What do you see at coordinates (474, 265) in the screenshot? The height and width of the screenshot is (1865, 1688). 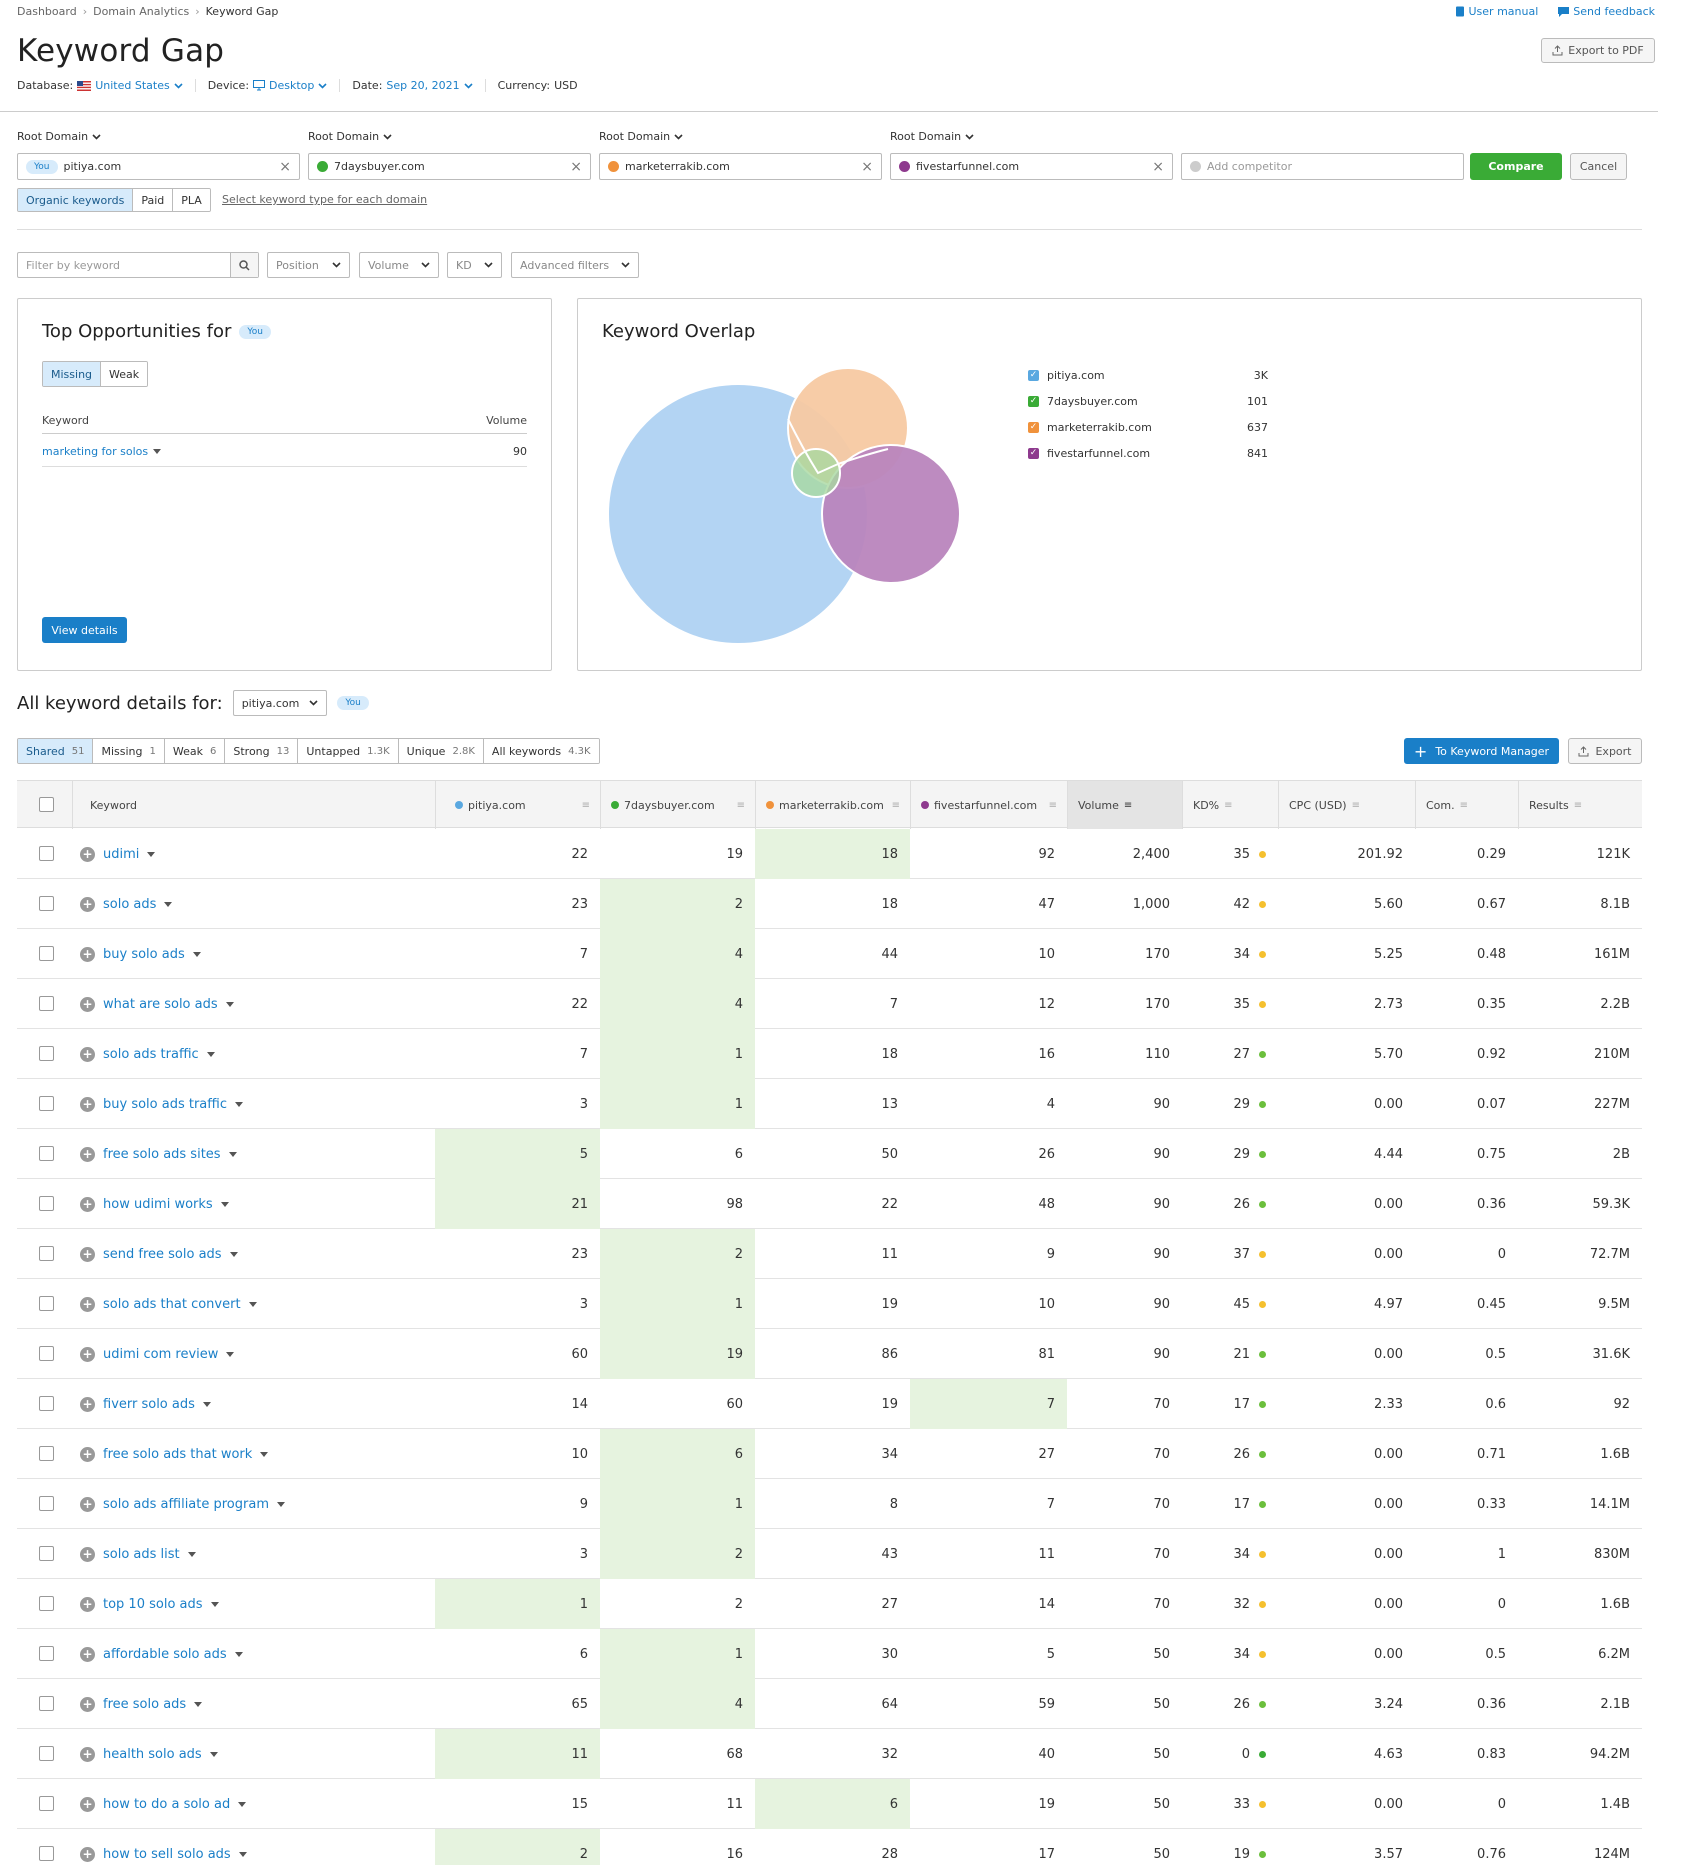 I see `kd-filter: KD` at bounding box center [474, 265].